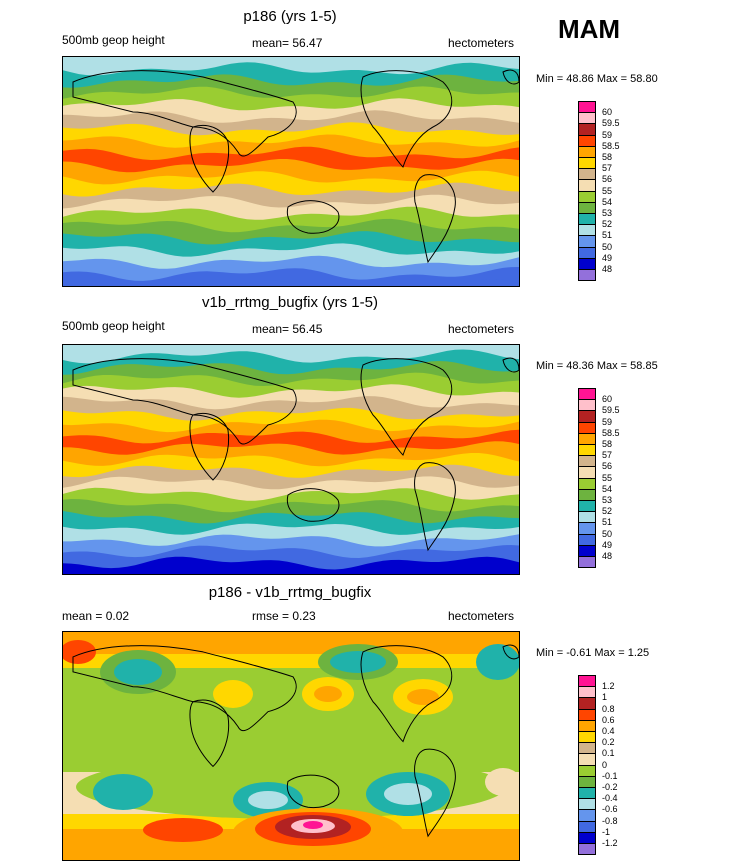 Image resolution: width=732 pixels, height=865 pixels. What do you see at coordinates (597, 366) in the screenshot?
I see `panel-2-minmax: Min = 48.36 Max = 58.85` at bounding box center [597, 366].